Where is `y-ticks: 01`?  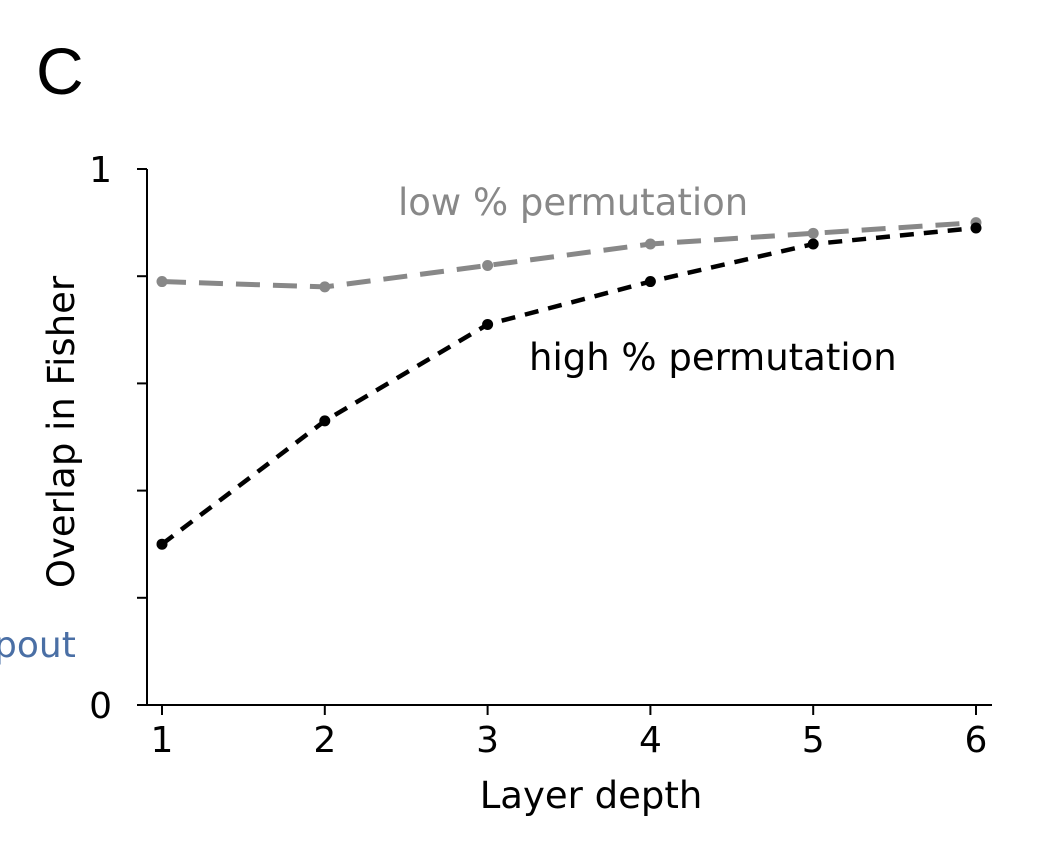 y-ticks: 01 is located at coordinates (118, 438).